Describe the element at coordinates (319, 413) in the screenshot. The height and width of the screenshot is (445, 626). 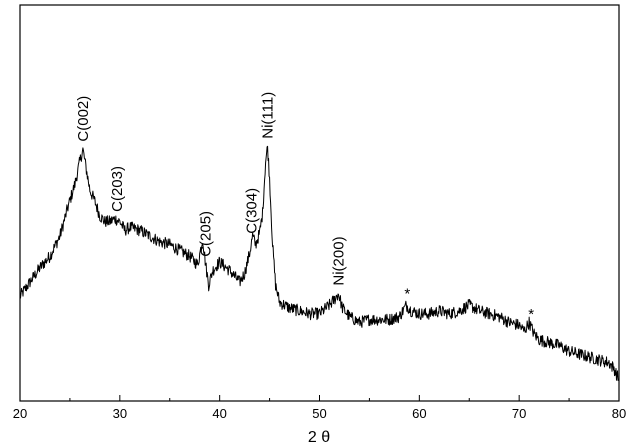
I see `x-tick-label: 50` at that location.